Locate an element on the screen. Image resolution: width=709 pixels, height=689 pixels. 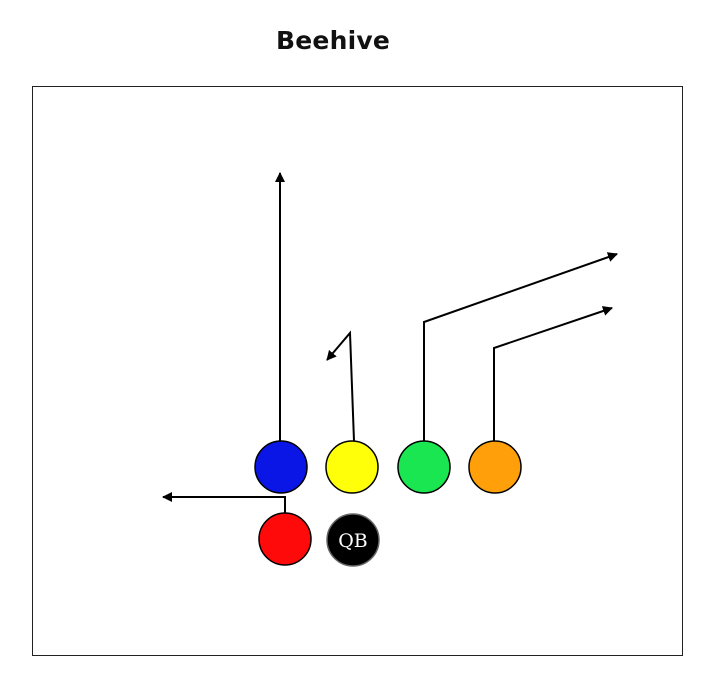
qb-player is located at coordinates (353, 540).